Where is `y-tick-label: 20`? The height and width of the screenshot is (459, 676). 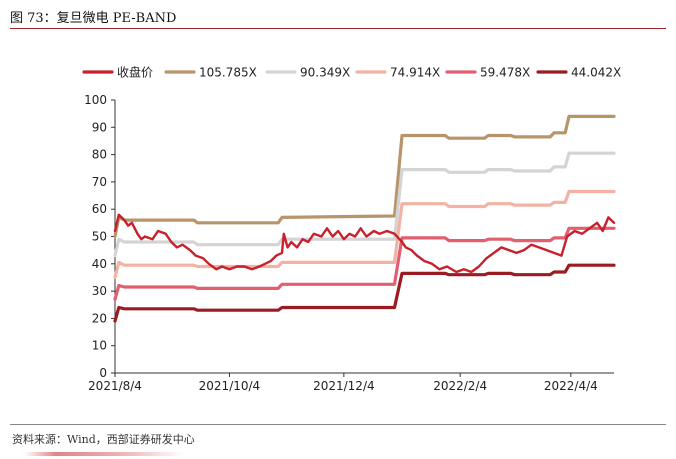
y-tick-label: 20 is located at coordinates (99, 318).